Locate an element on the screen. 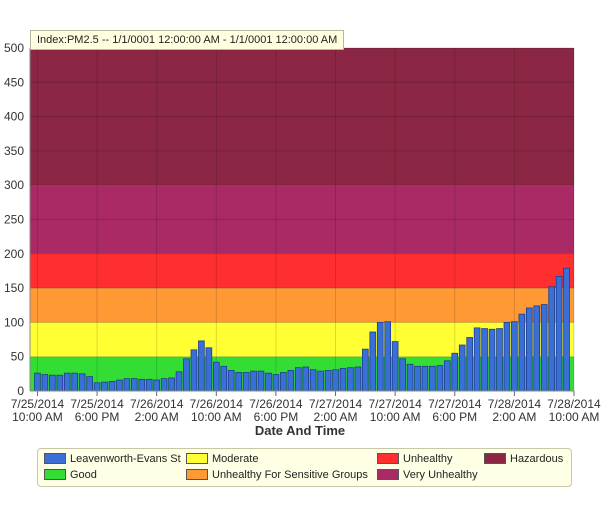 Image resolution: width=612 pixels, height=509 pixels. y-tick-label: 200 is located at coordinates (14, 254).